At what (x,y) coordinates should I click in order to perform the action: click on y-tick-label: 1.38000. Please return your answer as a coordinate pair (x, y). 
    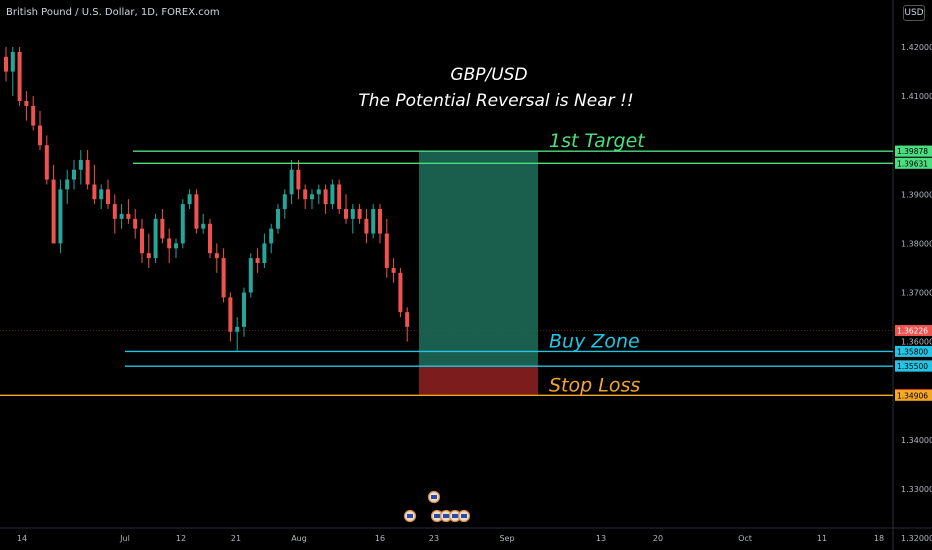
    Looking at the image, I should click on (916, 243).